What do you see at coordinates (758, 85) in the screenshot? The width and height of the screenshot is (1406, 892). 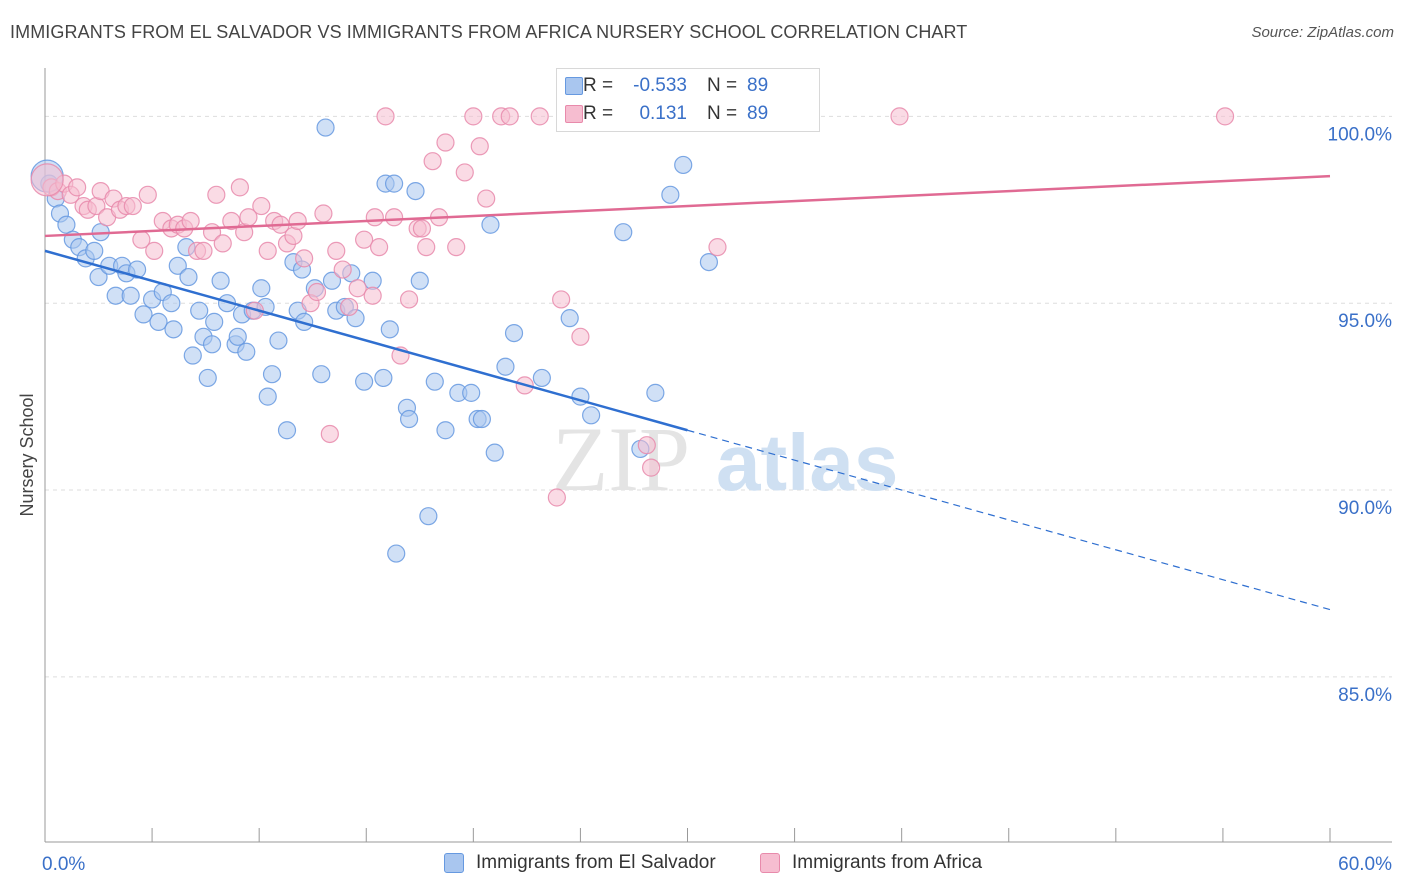 I see `legend-n-value: 89` at bounding box center [758, 85].